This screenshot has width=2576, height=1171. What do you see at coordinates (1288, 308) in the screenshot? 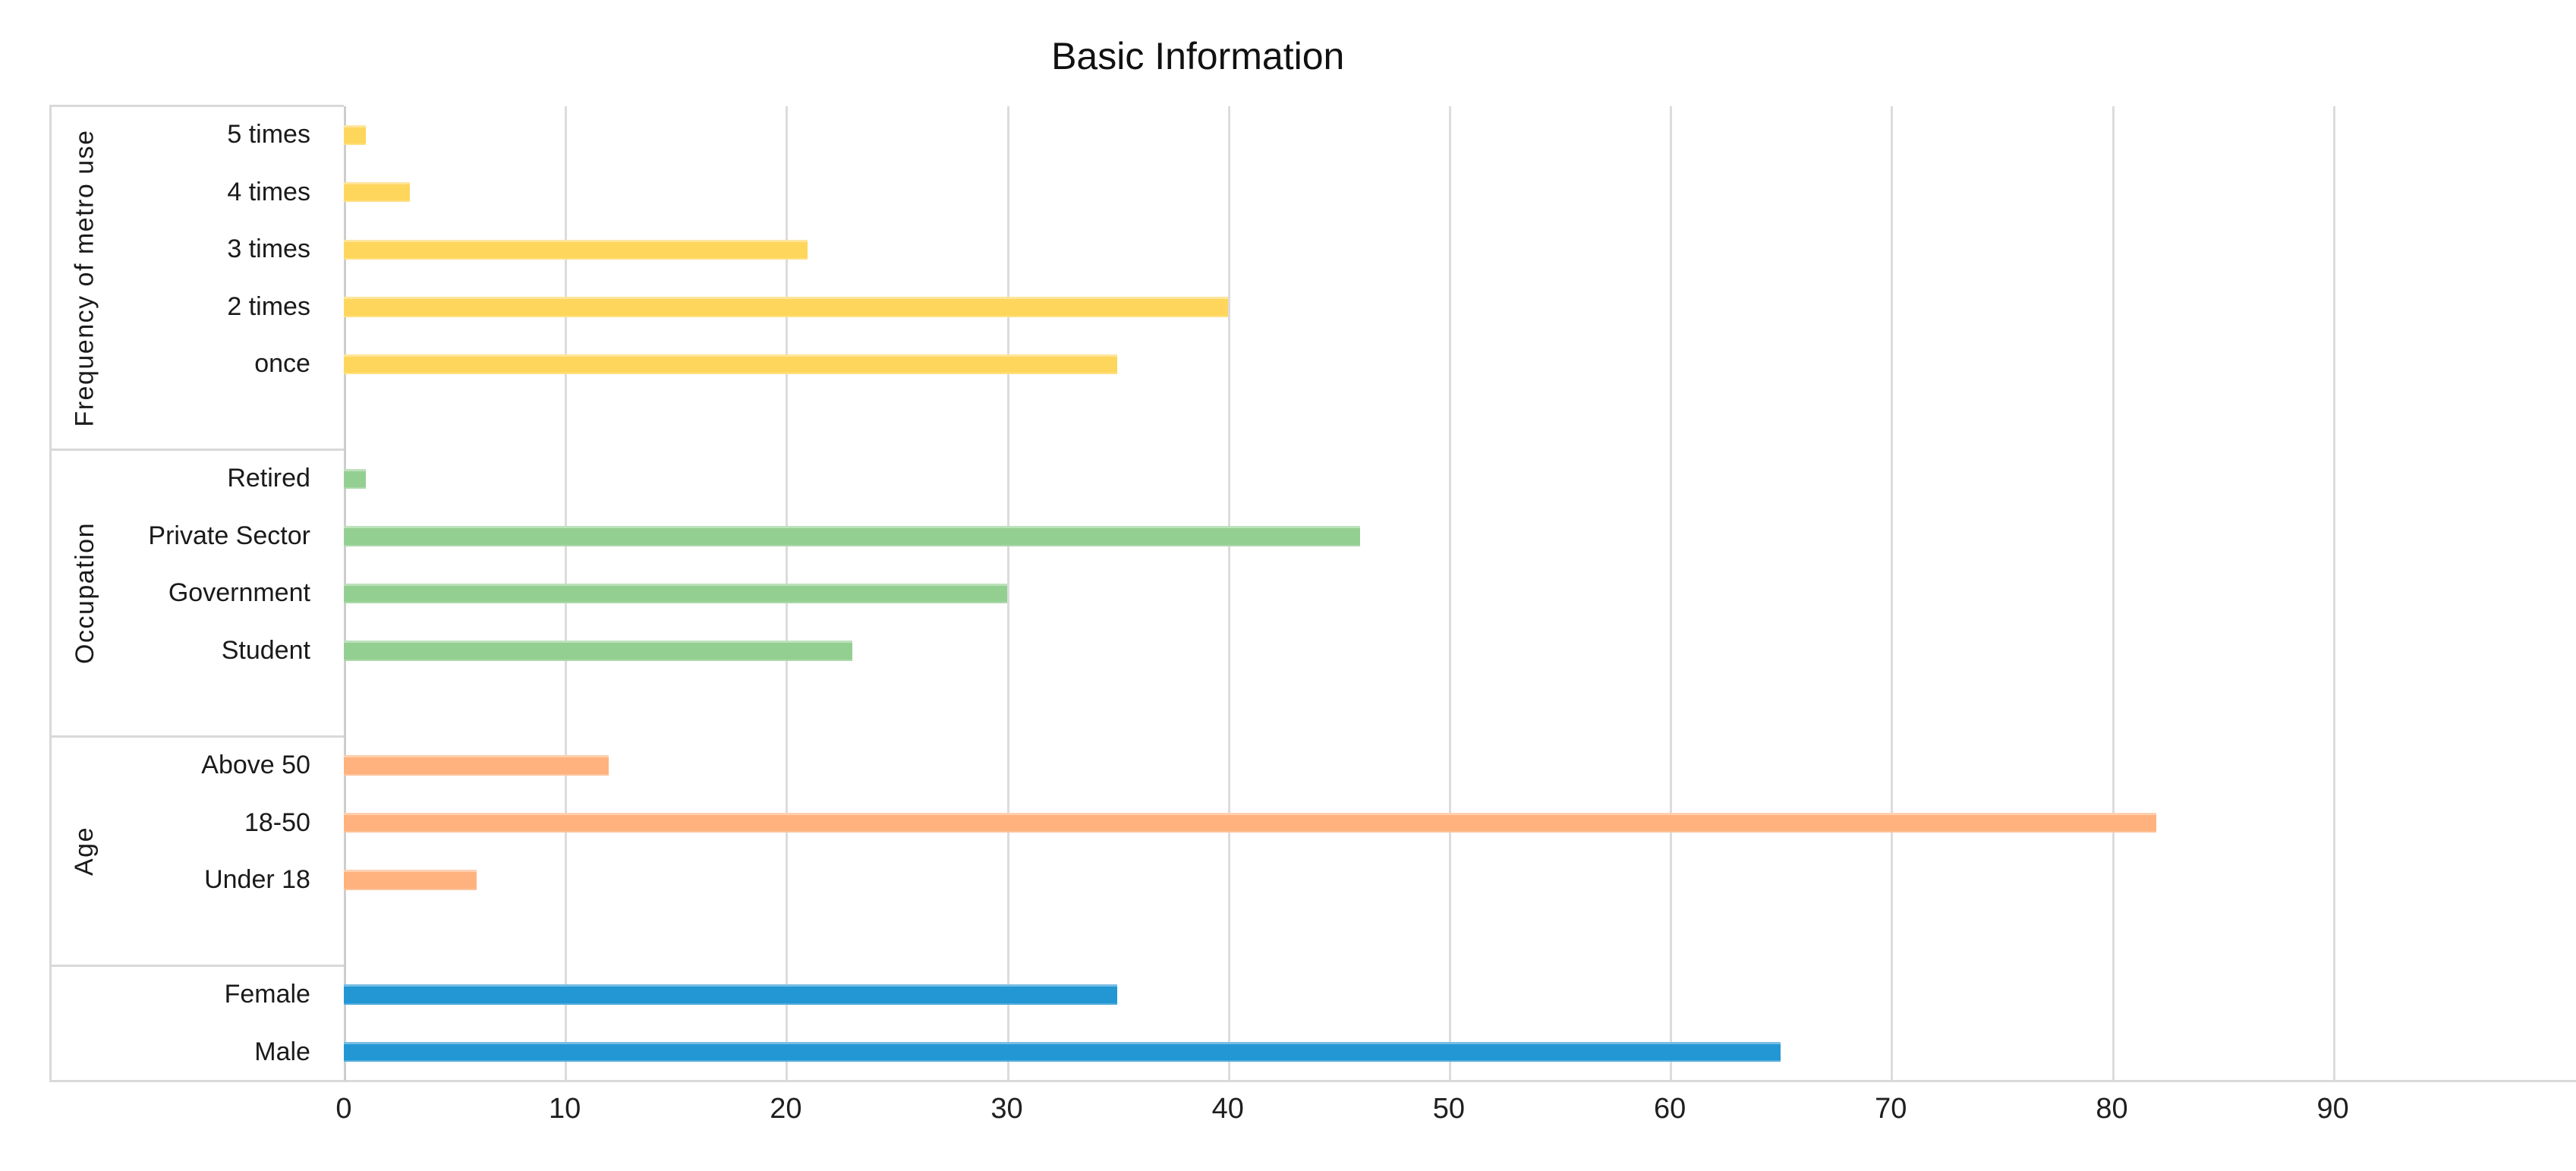
I see `bar-row: 2 times` at bounding box center [1288, 308].